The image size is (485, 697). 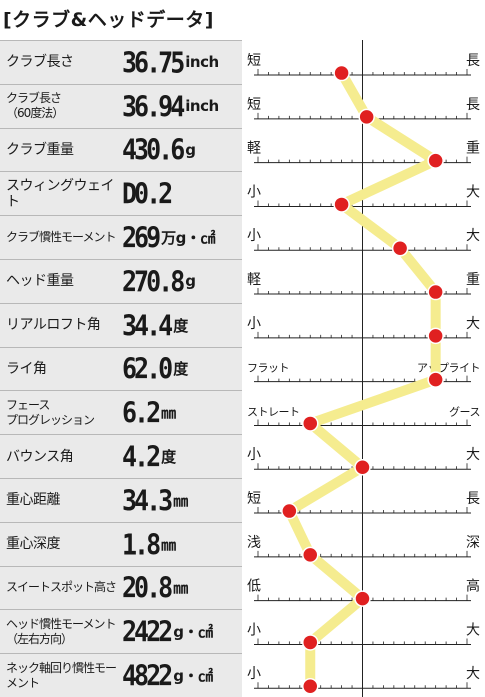 I want to click on spec-row: クラブ慣性モーメント 269 万g・㎠, so click(x=121, y=237).